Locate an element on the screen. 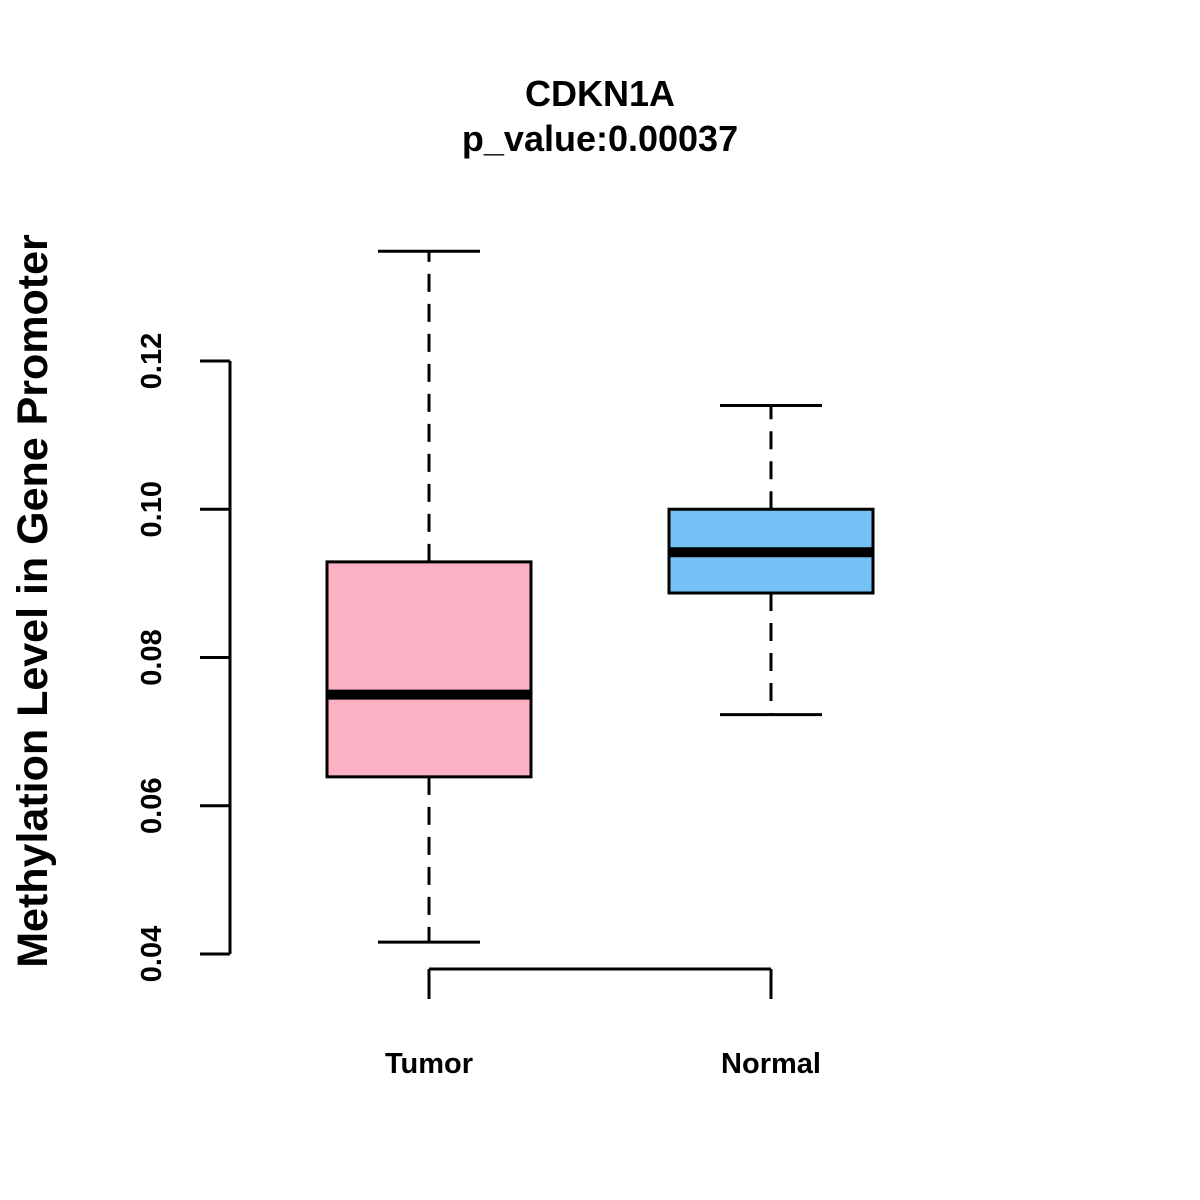 This screenshot has width=1200, height=1200. y-tick-label: 0.12 is located at coordinates (152, 361).